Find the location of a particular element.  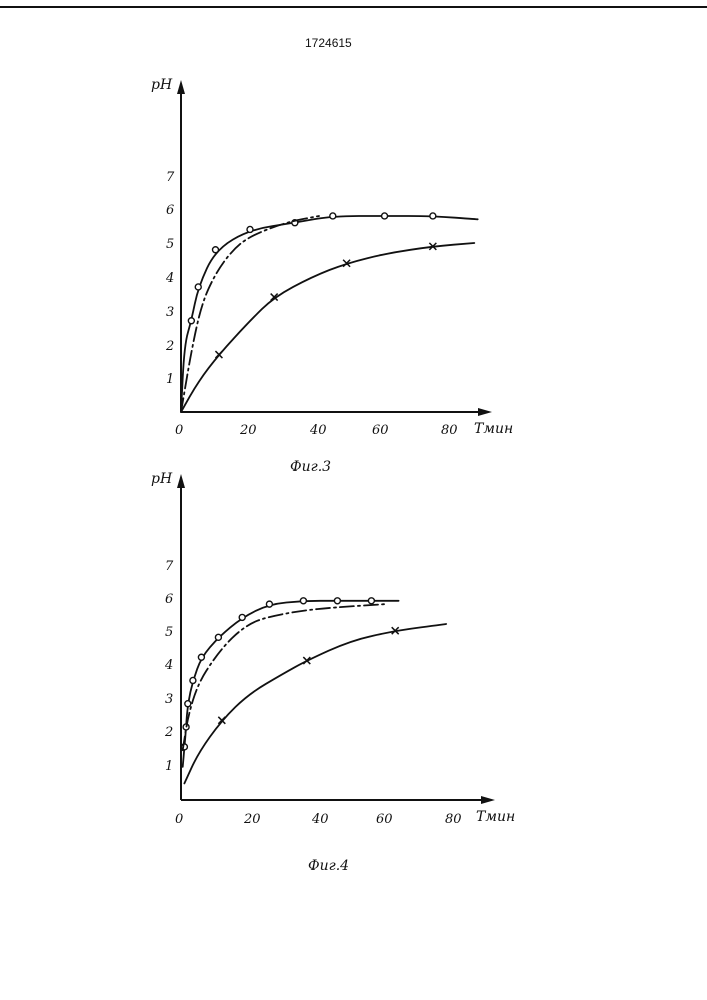

fig3-x-arrow is located at coordinates (485, 412).